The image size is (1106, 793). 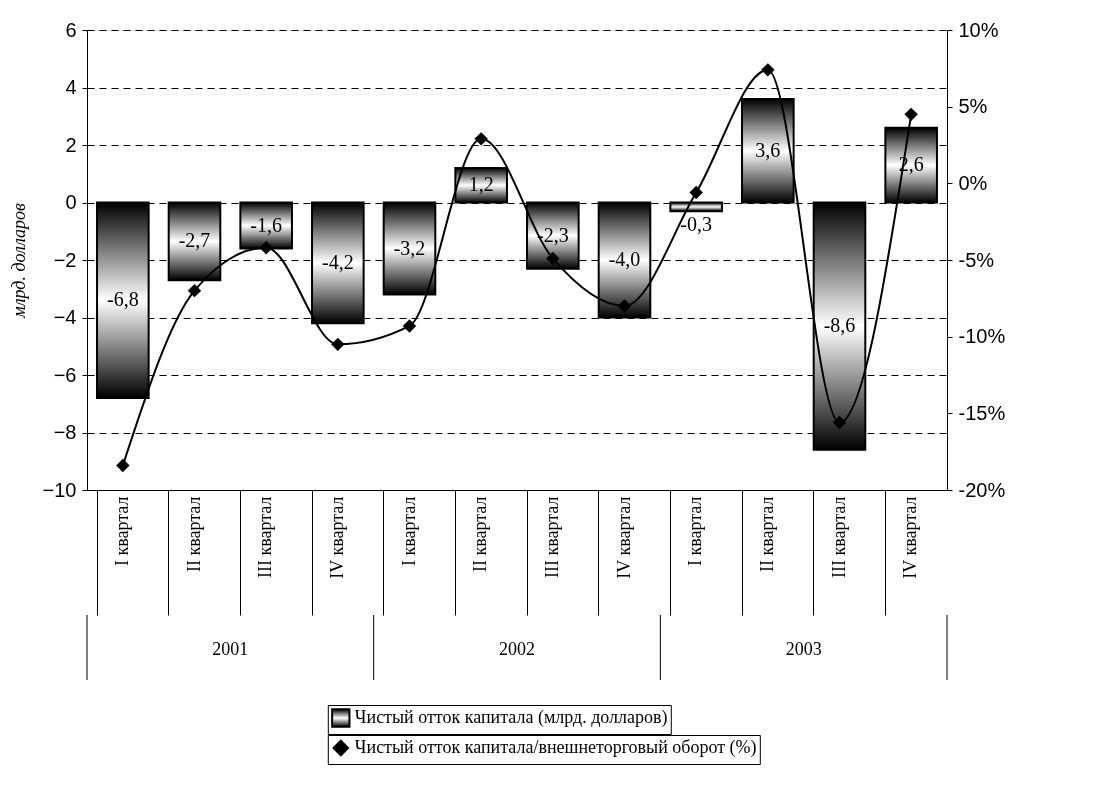 What do you see at coordinates (65, 259) in the screenshot?
I see `y-tick-label: −2` at bounding box center [65, 259].